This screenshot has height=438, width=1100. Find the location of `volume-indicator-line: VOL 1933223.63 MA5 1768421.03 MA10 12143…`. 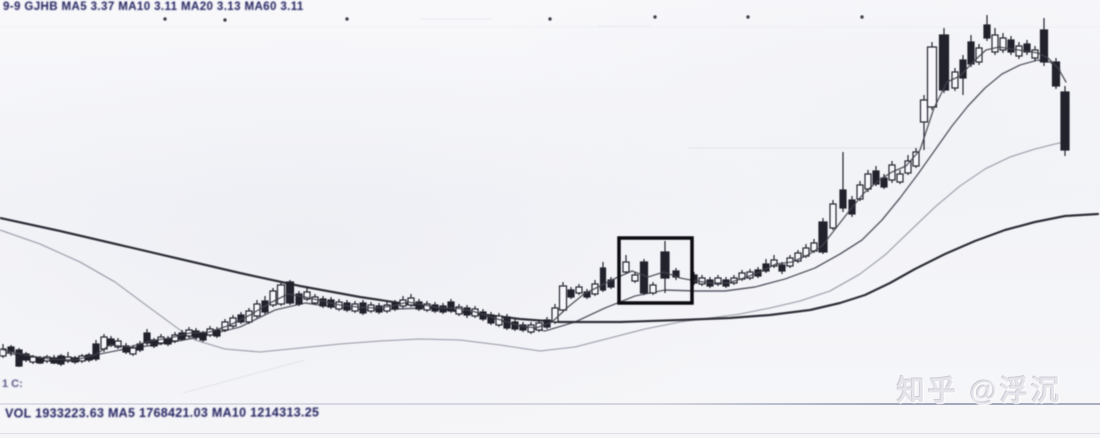

volume-indicator-line: VOL 1933223.63 MA5 1768421.03 MA10 12143… is located at coordinates (162, 413).